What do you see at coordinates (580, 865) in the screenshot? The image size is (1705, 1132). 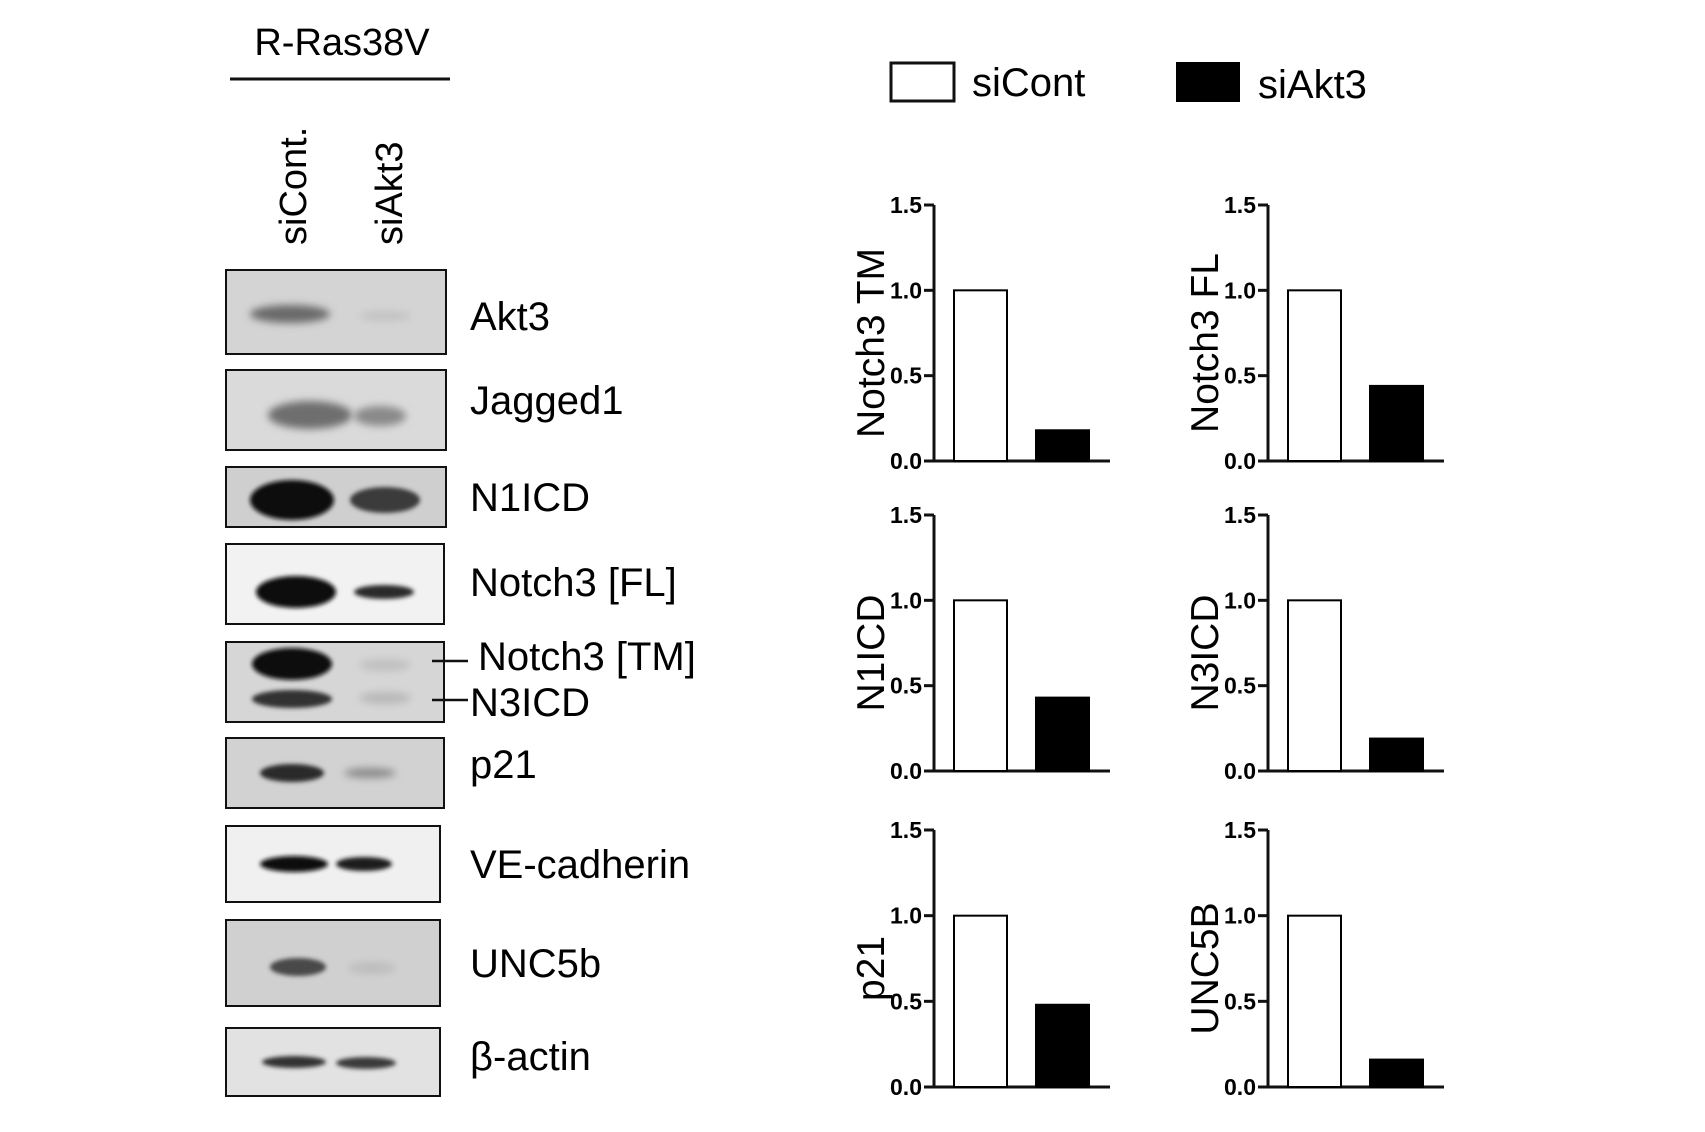 I see `band-label-ve-cadherin: VE-cadherin` at bounding box center [580, 865].